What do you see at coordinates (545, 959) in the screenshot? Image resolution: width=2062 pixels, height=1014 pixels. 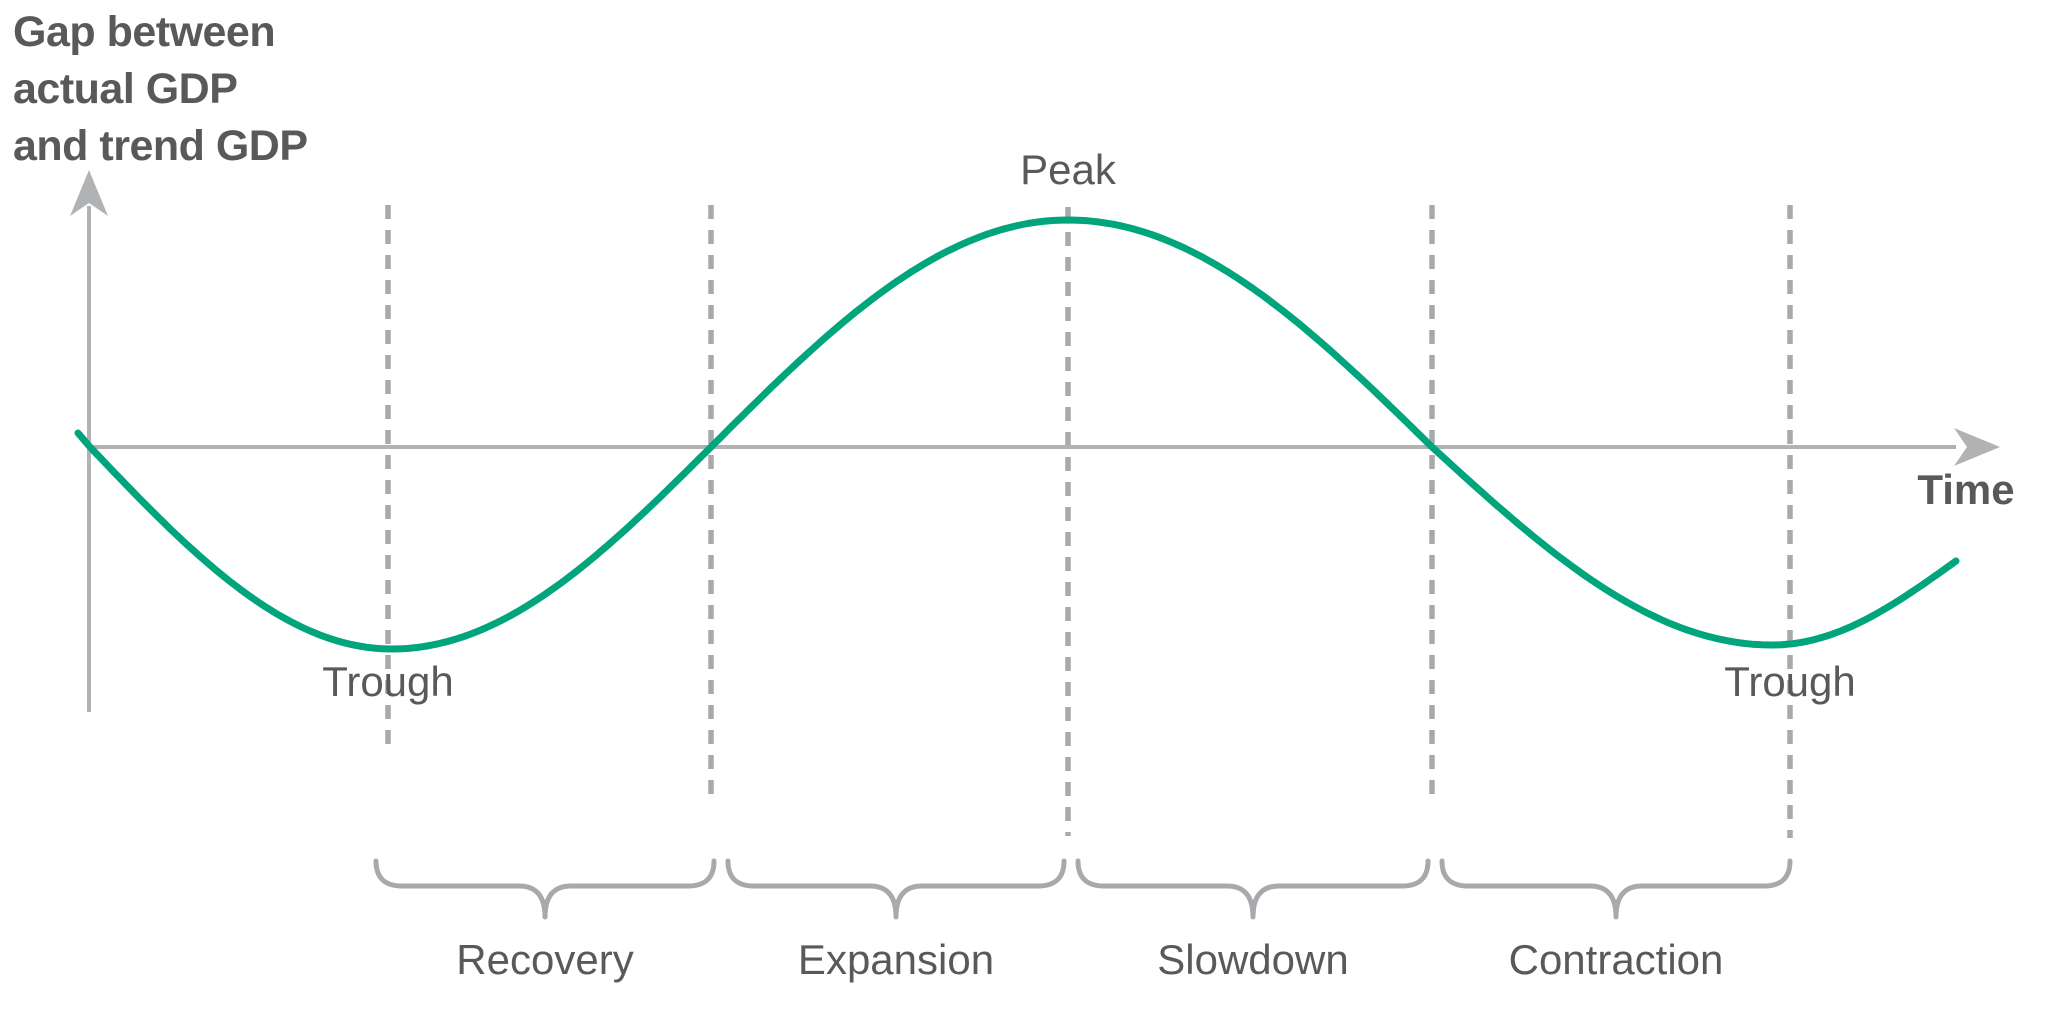 I see `phase-label-recovery: Recovery` at bounding box center [545, 959].